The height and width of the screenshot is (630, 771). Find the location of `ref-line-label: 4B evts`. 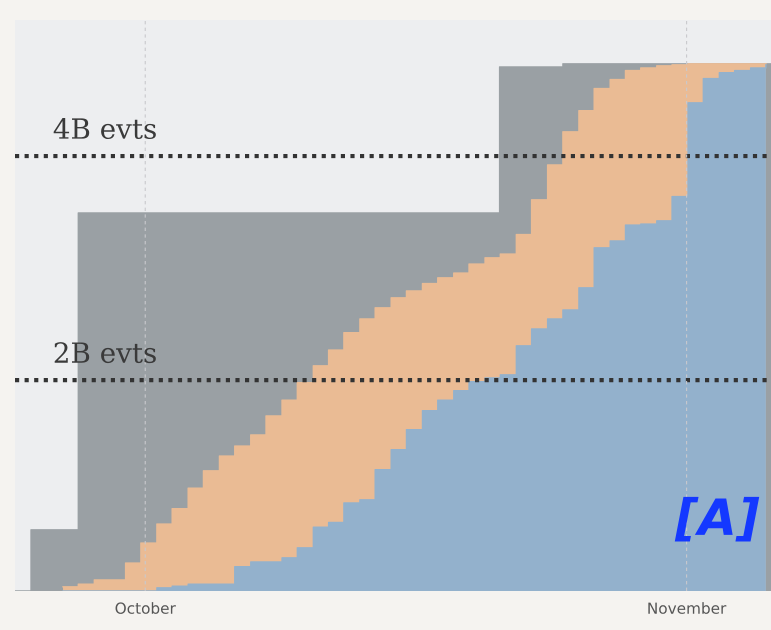

ref-line-label: 4B evts is located at coordinates (105, 129).